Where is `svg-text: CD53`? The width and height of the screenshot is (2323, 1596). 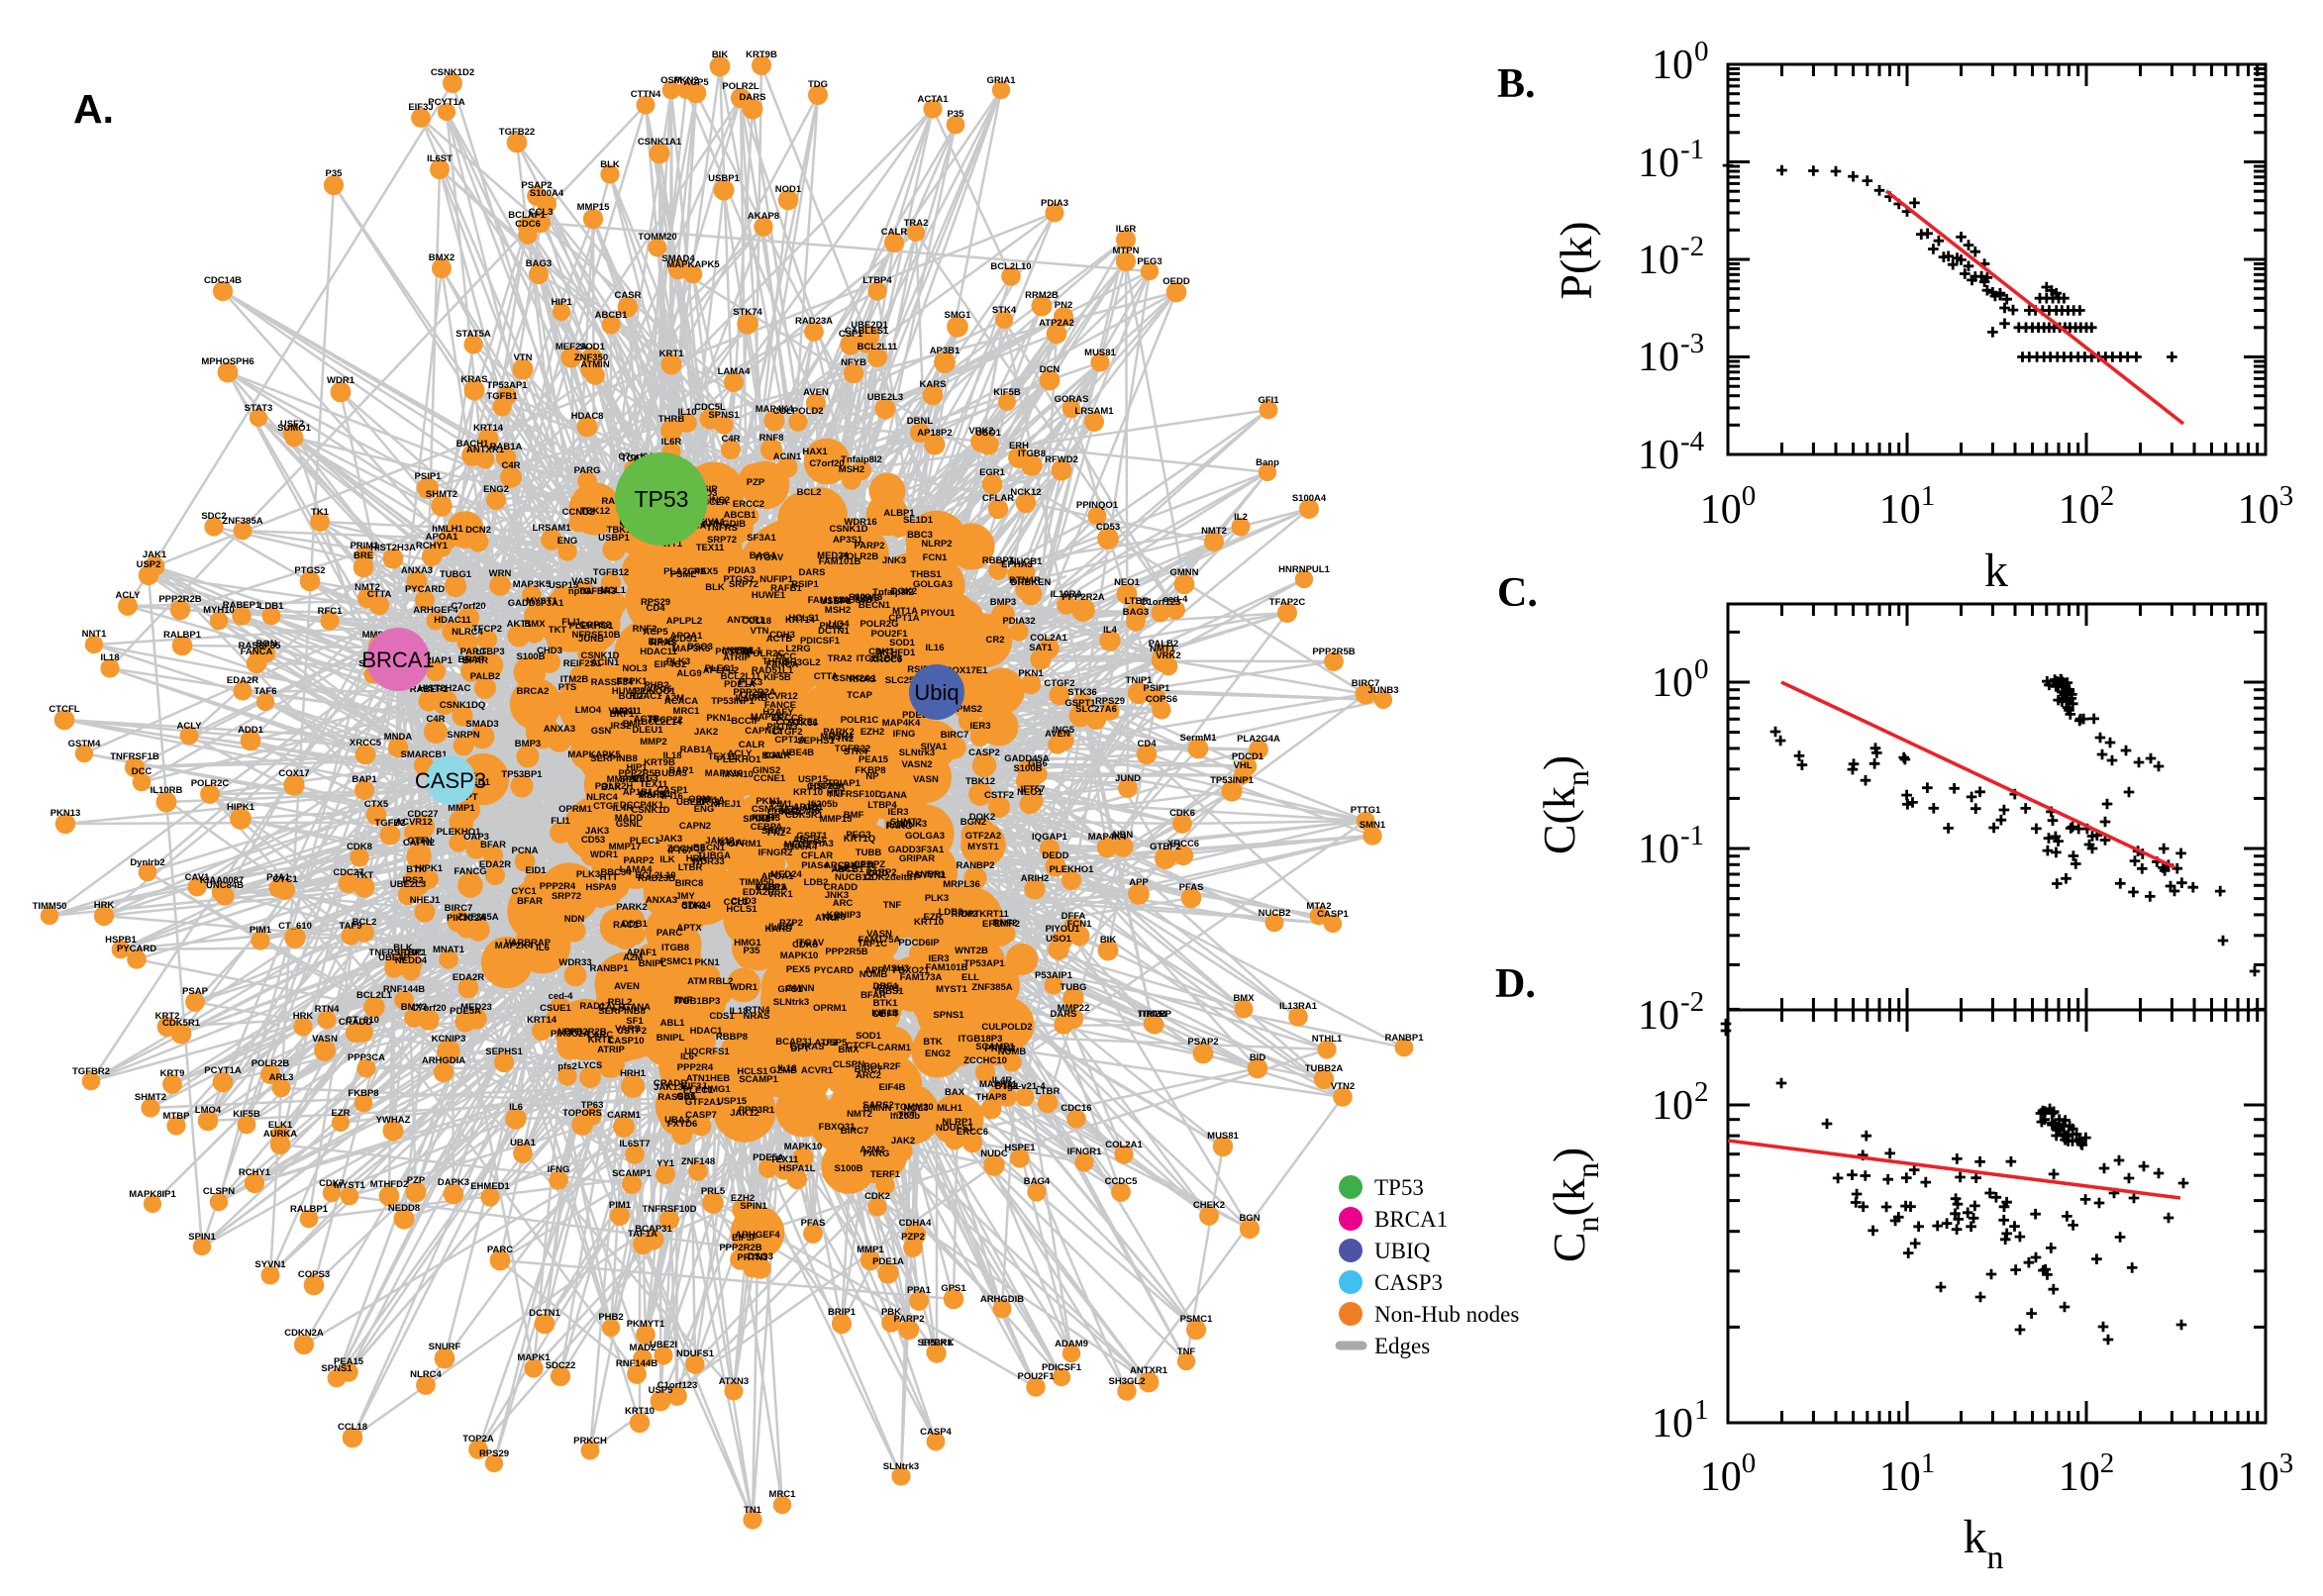
svg-text: CD53 is located at coordinates (1108, 527).